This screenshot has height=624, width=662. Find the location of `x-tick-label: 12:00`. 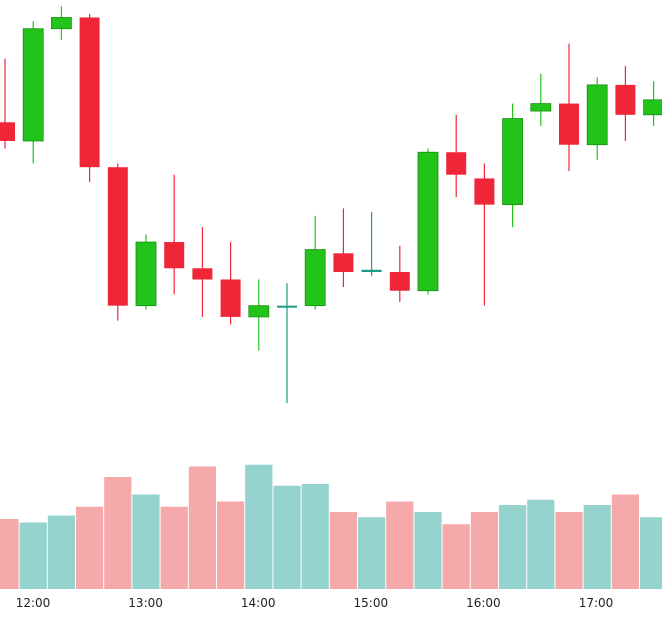

x-tick-label: 12:00 is located at coordinates (33, 603).